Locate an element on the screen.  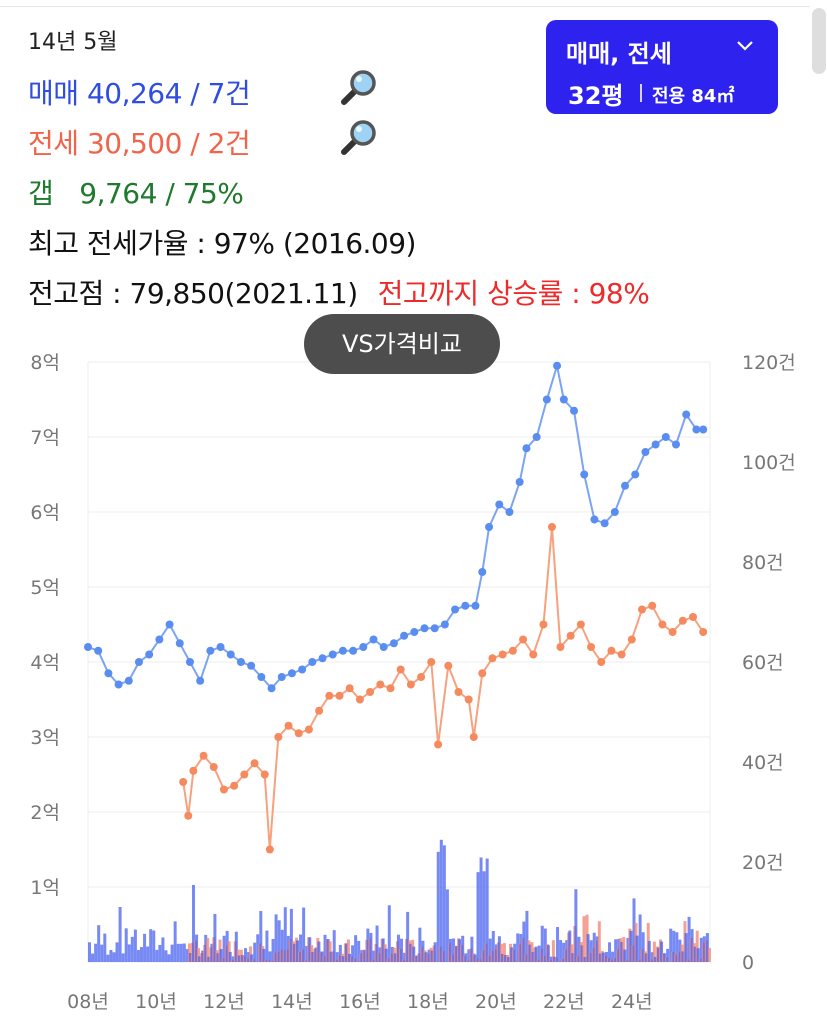
vs-compare-button: VS가격비교 is located at coordinates (402, 344).